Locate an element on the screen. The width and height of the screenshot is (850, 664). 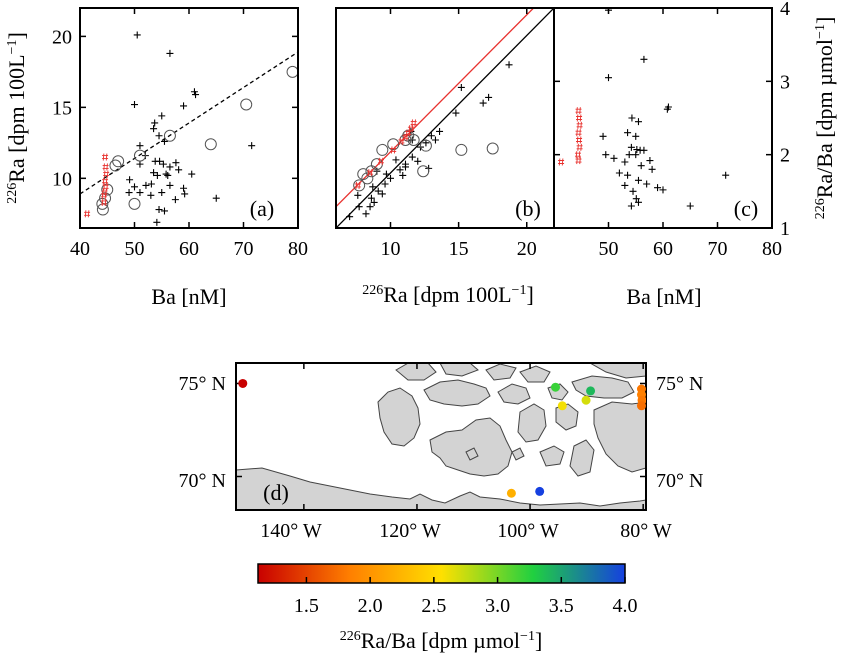
panel-b-x-tick-label: 10 is located at coordinates (391, 249).